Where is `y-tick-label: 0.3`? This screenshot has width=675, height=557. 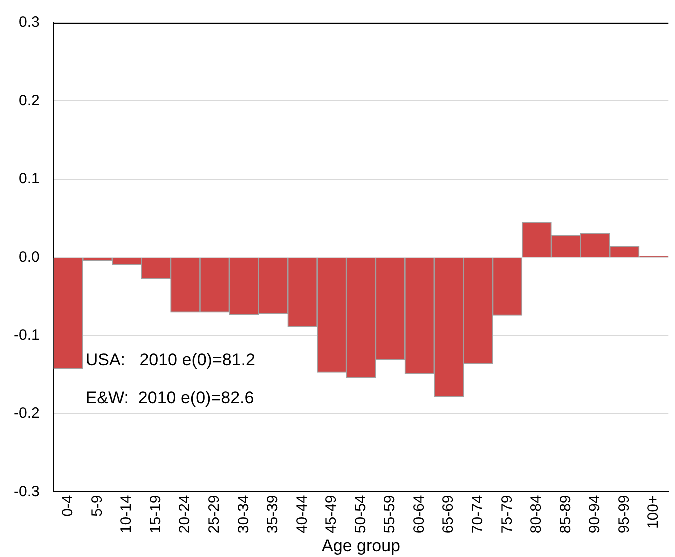
y-tick-label: 0.3 is located at coordinates (29, 23).